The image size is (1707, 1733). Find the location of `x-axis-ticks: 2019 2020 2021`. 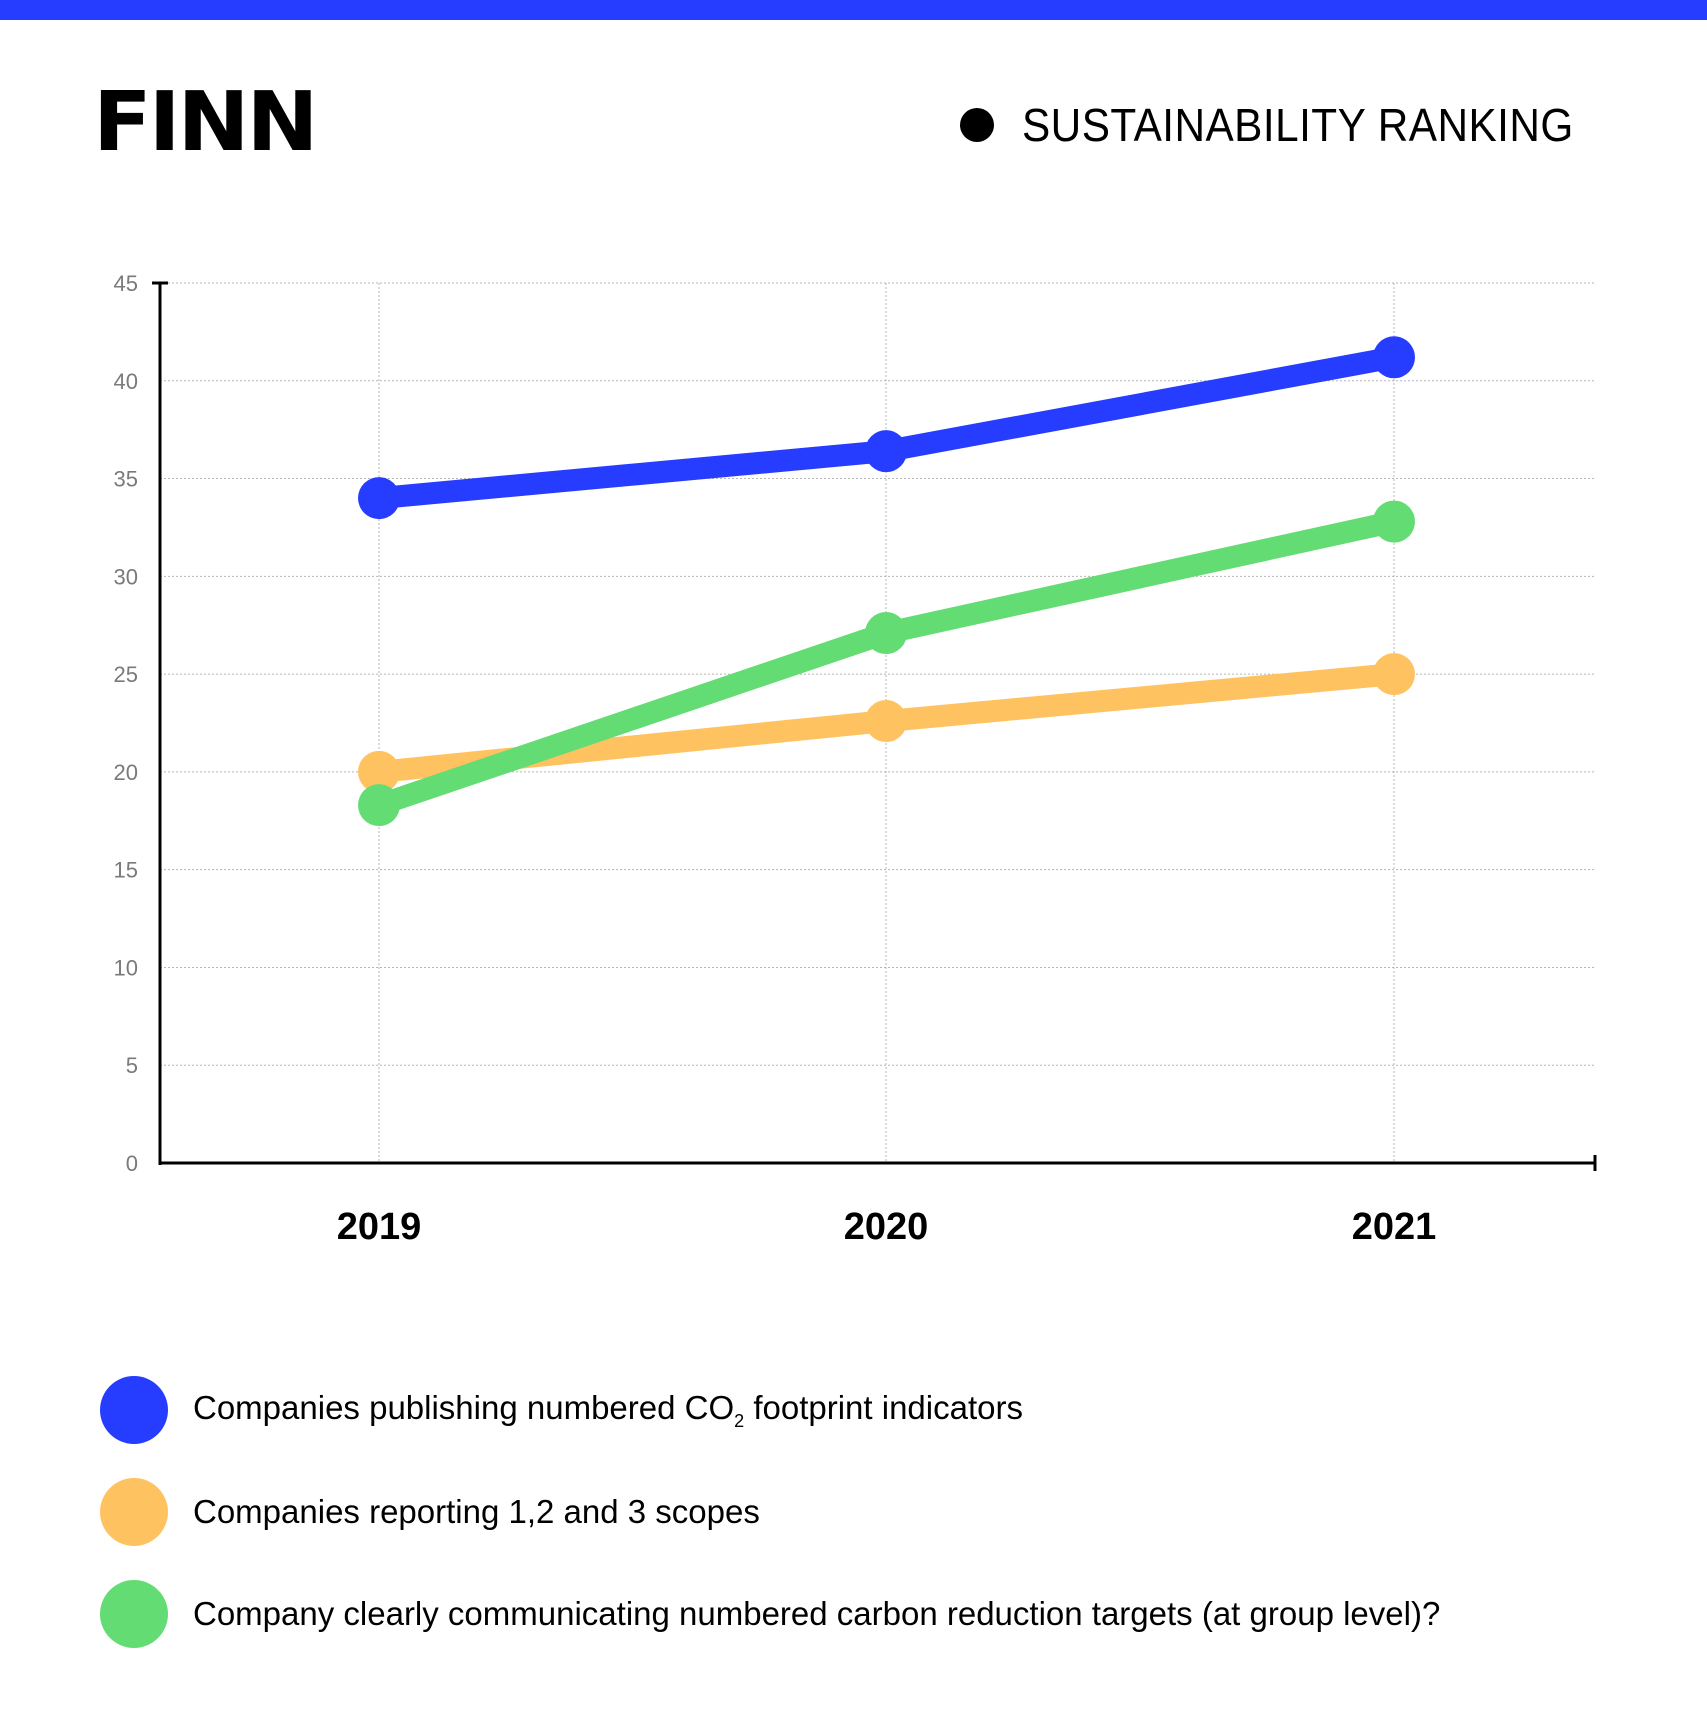

x-axis-ticks: 2019 2020 2021 is located at coordinates (887, 1227).